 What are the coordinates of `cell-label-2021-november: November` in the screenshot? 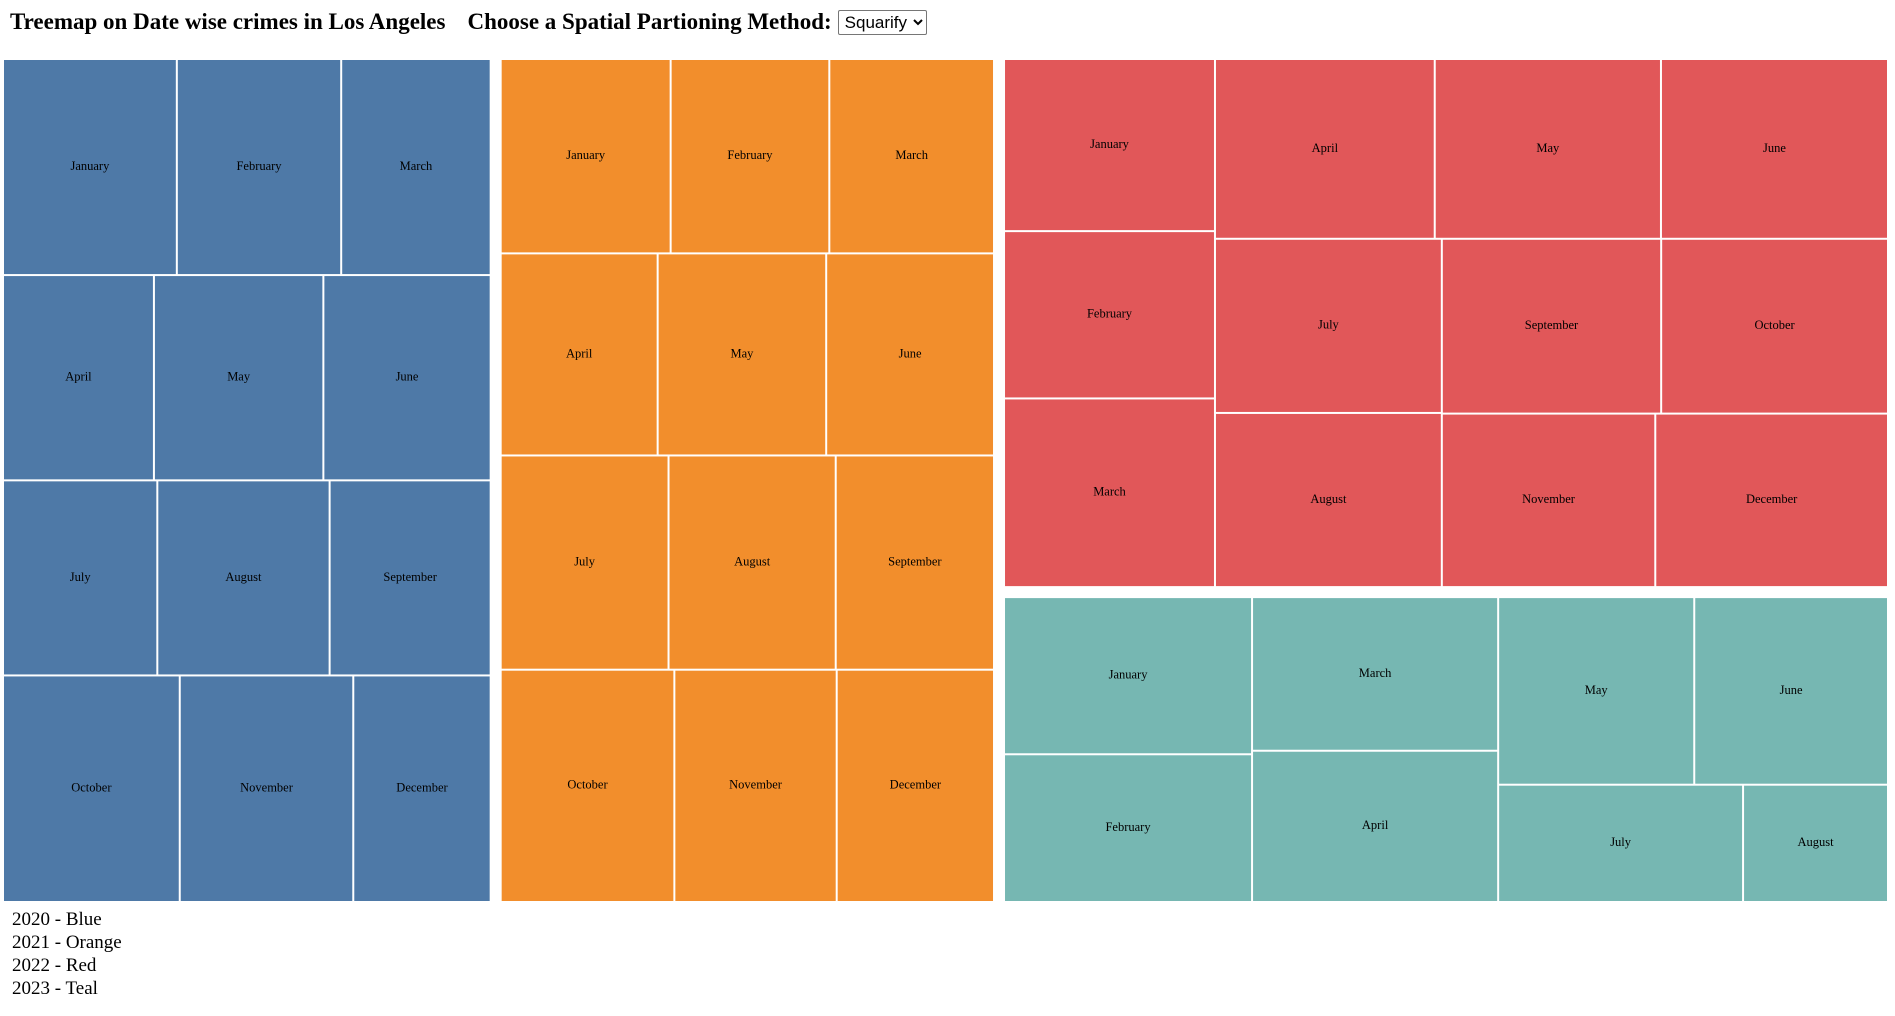 It's located at (756, 785).